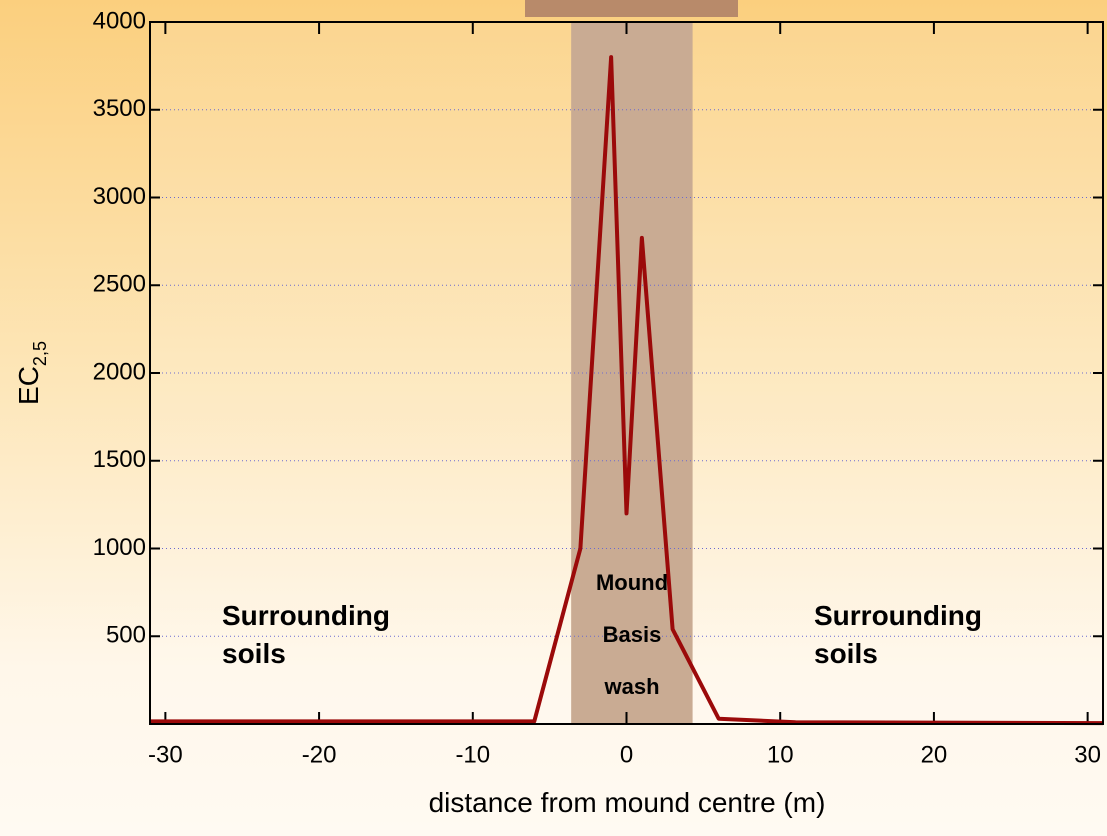  I want to click on x-tick-label: -30, so click(165, 754).